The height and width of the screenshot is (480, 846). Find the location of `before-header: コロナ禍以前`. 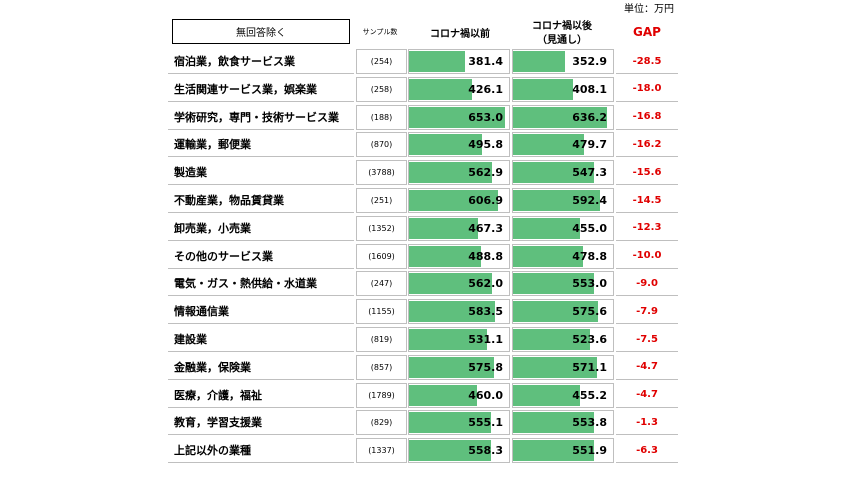

before-header: コロナ禍以前 is located at coordinates (460, 34).